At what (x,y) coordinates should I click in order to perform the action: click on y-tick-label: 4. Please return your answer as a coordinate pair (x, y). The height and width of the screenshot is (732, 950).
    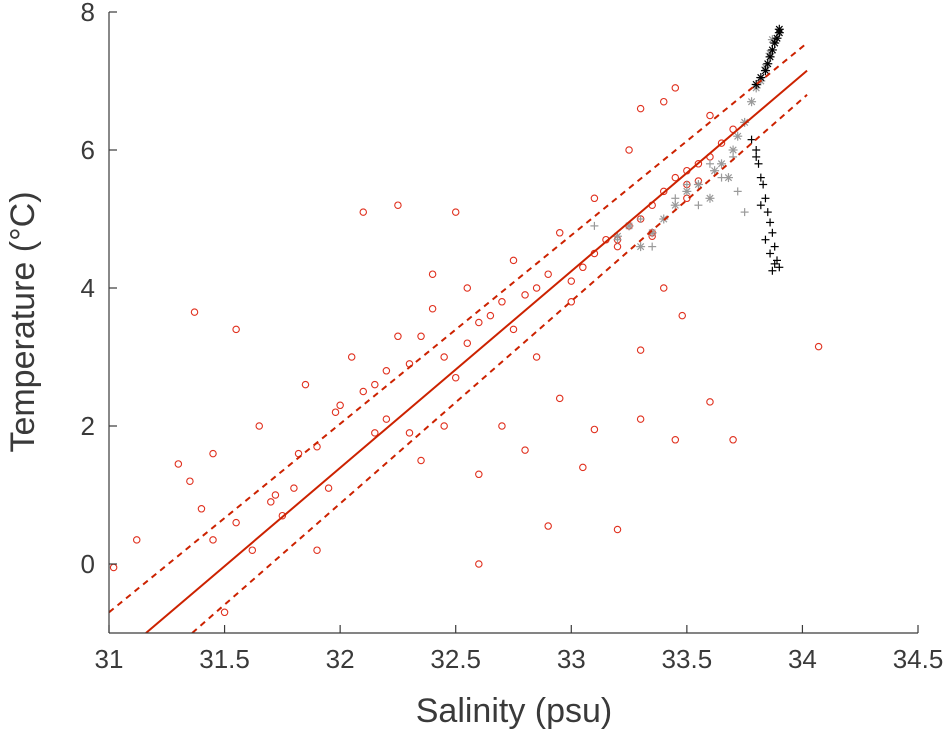
    Looking at the image, I should click on (88, 288).